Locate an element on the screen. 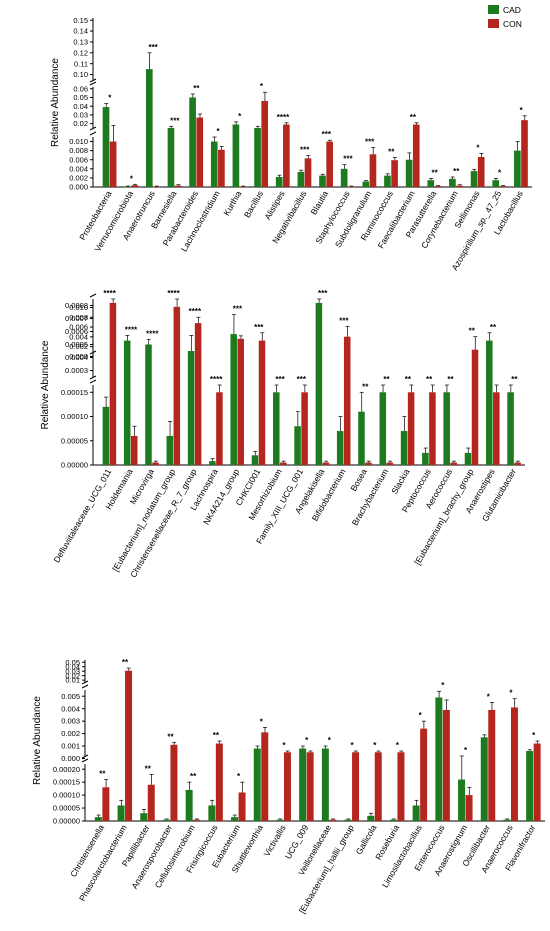  y-tick-label: 0.001 is located at coordinates (70, 746).